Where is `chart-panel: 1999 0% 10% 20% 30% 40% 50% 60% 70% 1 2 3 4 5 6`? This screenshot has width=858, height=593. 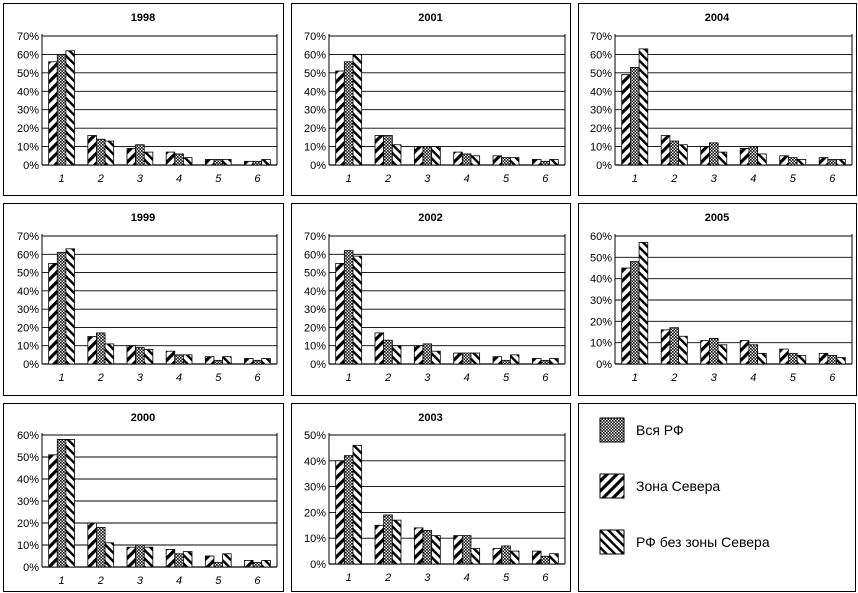 chart-panel: 1999 0% 10% 20% 30% 40% 50% 60% 70% 1 2 3 4 5 6 is located at coordinates (143, 299).